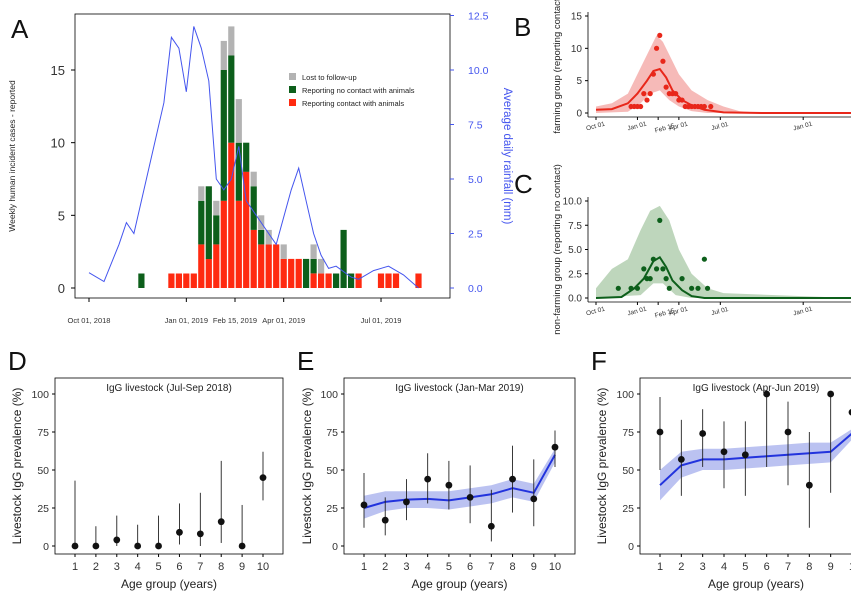 This screenshot has height=596, width=851. I want to click on y2-tick-label: 12.5, so click(478, 17).